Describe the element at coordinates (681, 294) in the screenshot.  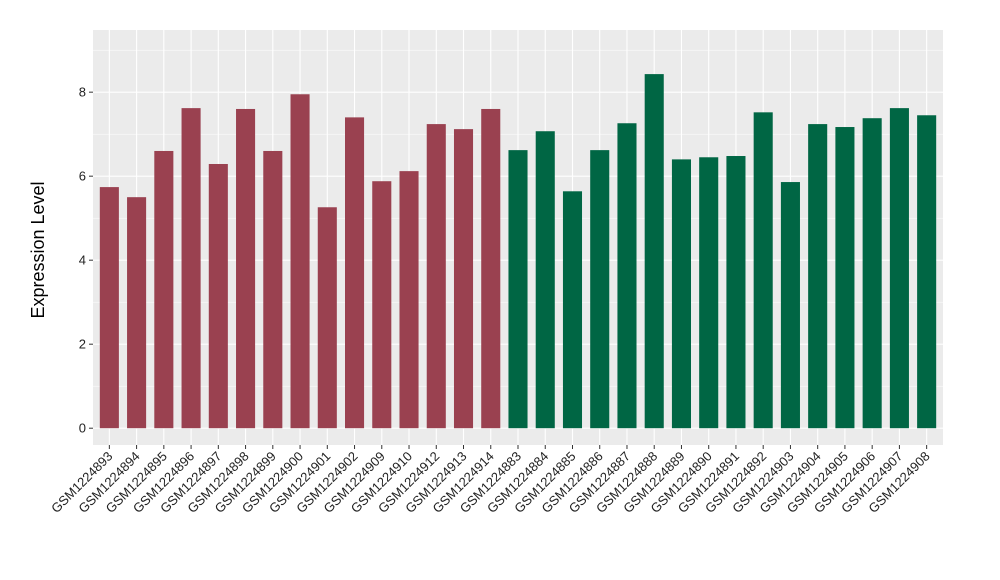
I see `bar-GSM1224889` at that location.